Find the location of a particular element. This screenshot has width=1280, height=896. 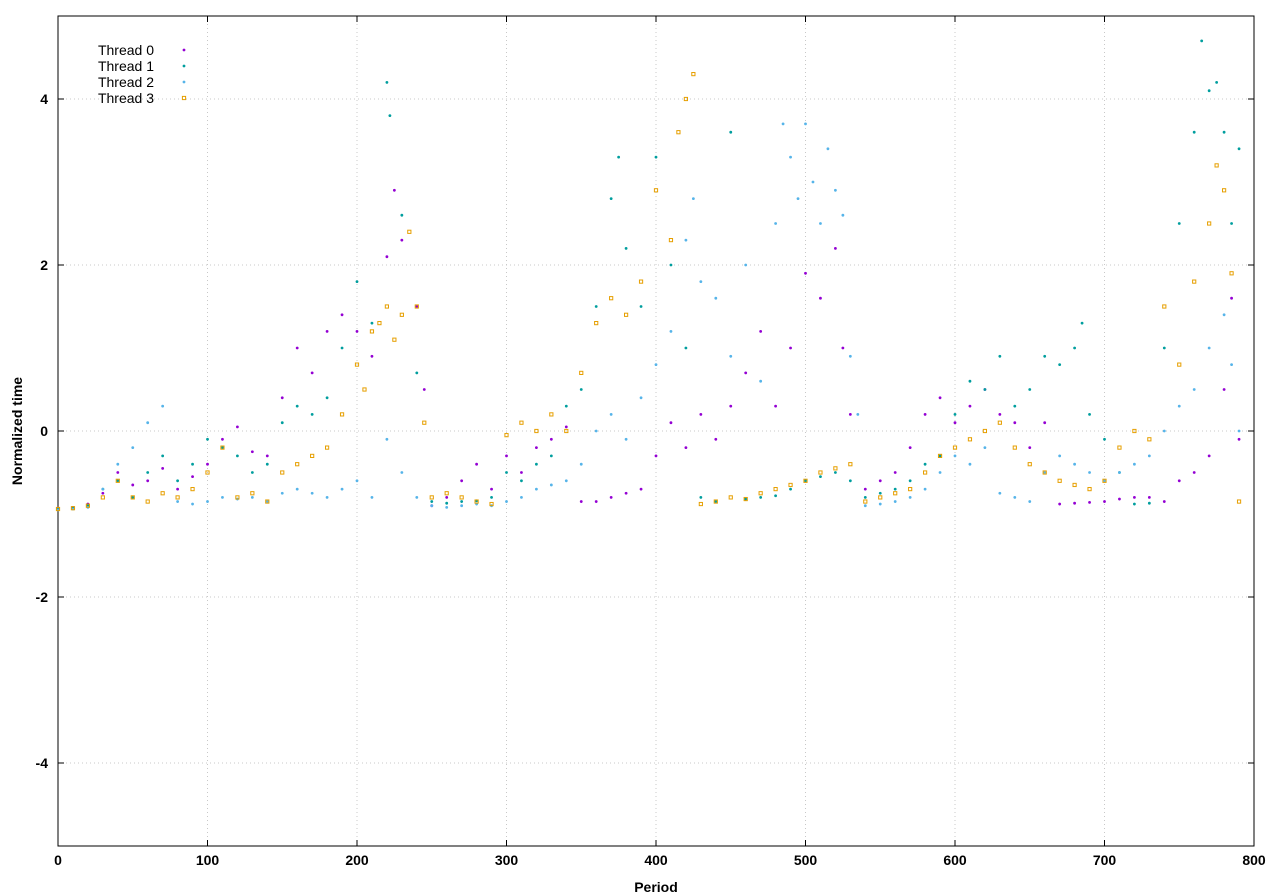

y-axis-label: Normalized time is located at coordinates (17, 431).